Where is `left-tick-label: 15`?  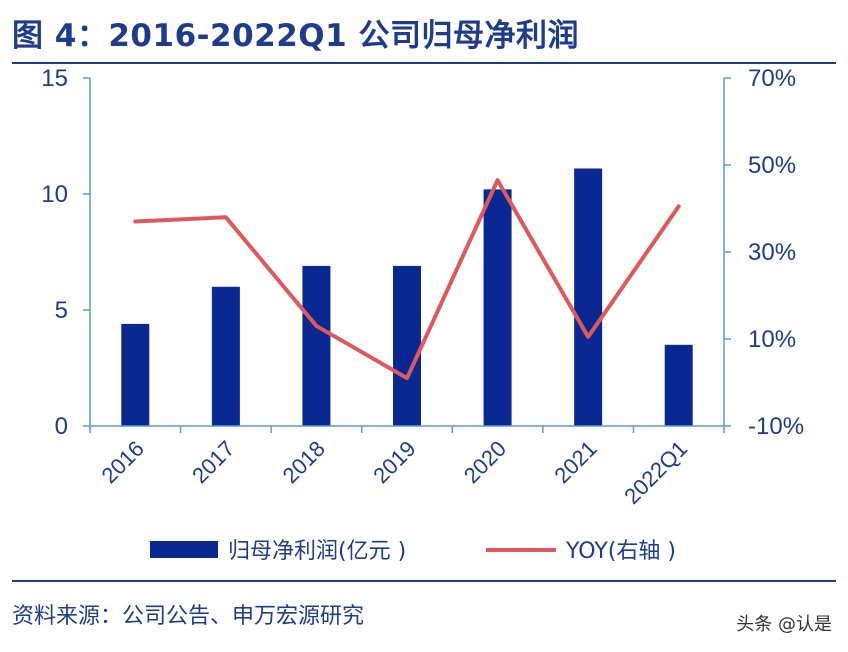 left-tick-label: 15 is located at coordinates (54, 78).